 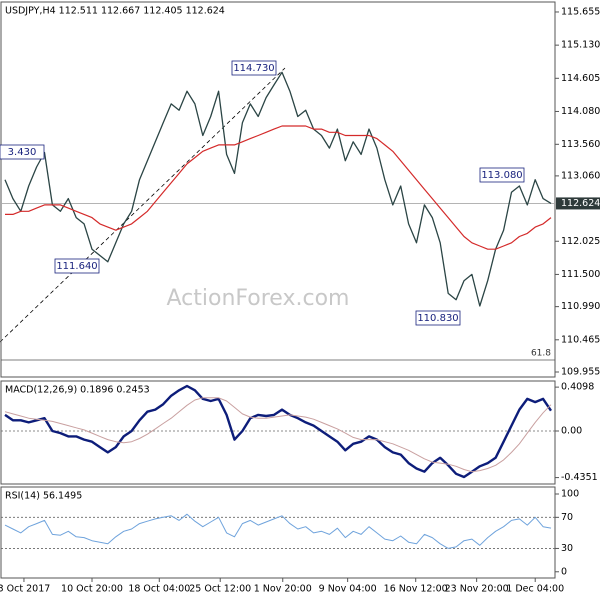 What do you see at coordinates (567, 548) in the screenshot?
I see `y-tick-label: 30` at bounding box center [567, 548].